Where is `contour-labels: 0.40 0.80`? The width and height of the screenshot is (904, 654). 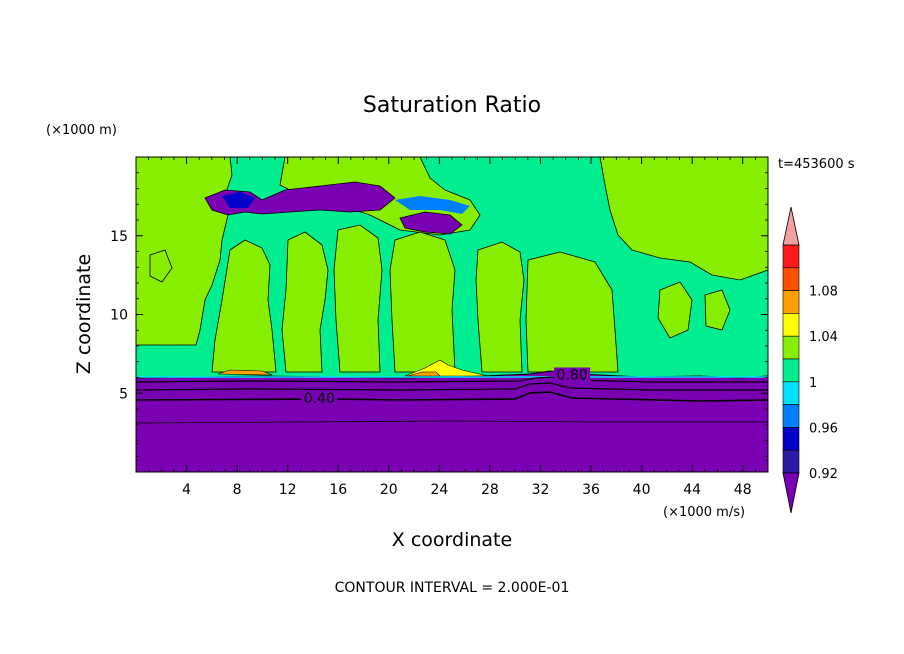 contour-labels: 0.40 0.80 is located at coordinates (446, 387).